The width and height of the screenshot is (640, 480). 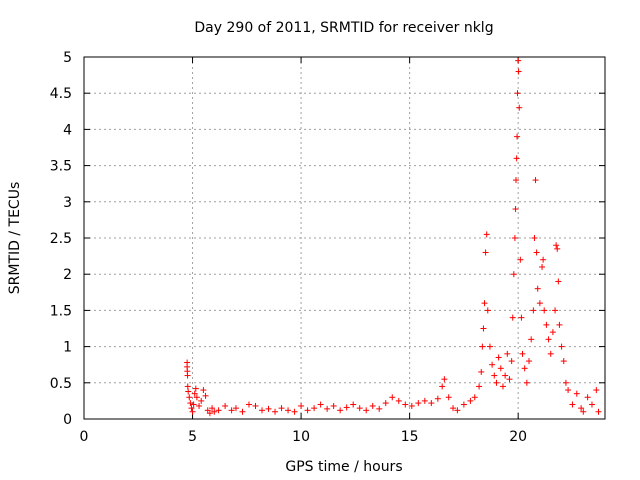 I want to click on x-axis-title: GPS time / hours, so click(x=343, y=467).